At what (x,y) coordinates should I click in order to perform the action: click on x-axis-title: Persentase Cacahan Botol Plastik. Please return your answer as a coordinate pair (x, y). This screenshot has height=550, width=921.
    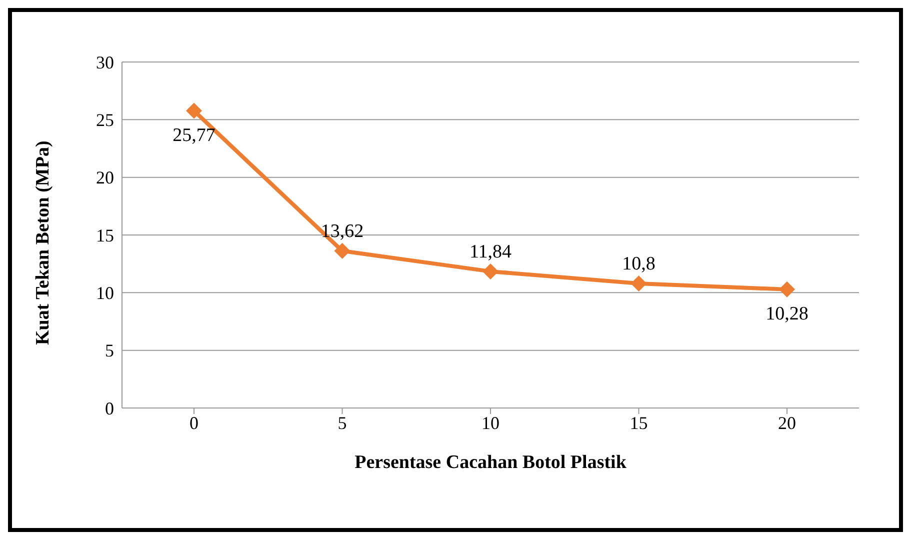
    Looking at the image, I should click on (490, 462).